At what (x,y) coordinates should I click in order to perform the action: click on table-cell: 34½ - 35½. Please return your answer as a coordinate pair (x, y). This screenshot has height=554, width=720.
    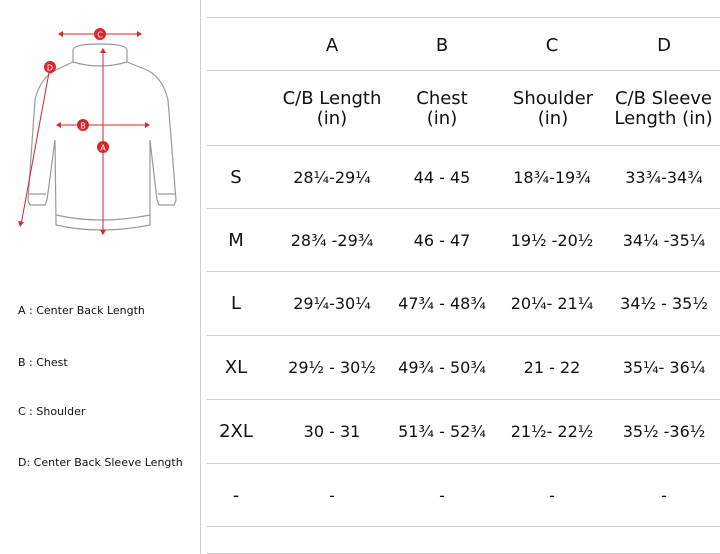
    Looking at the image, I should click on (664, 303).